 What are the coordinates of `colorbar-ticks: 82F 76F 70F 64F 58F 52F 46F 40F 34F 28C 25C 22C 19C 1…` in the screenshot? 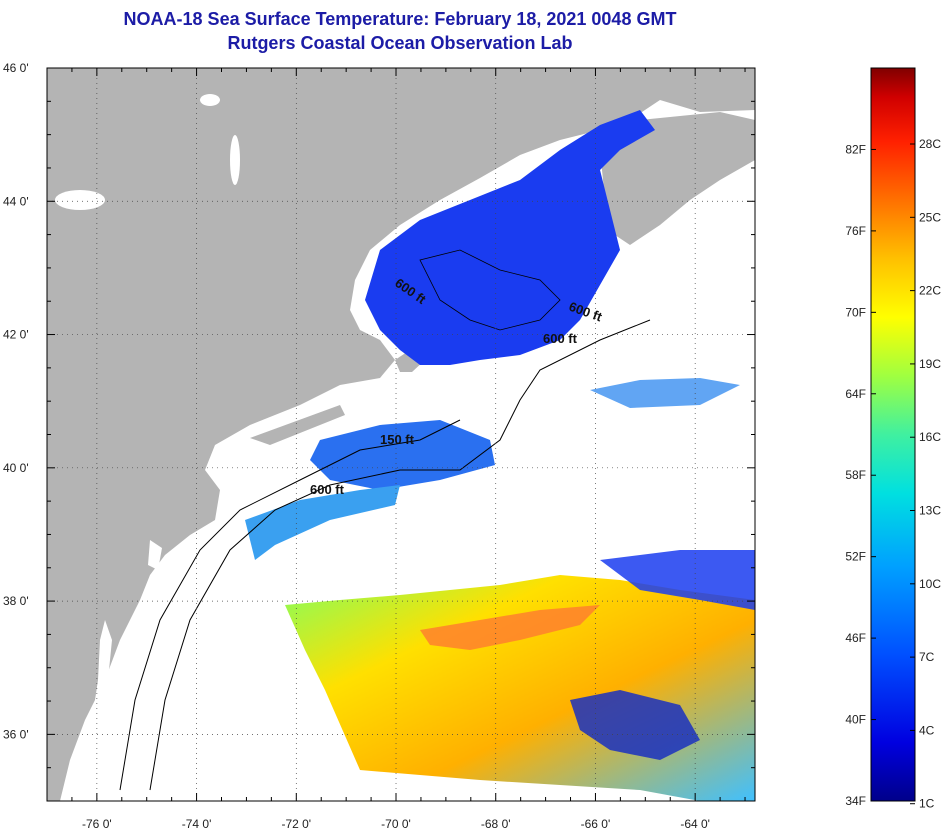 It's located at (893, 474).